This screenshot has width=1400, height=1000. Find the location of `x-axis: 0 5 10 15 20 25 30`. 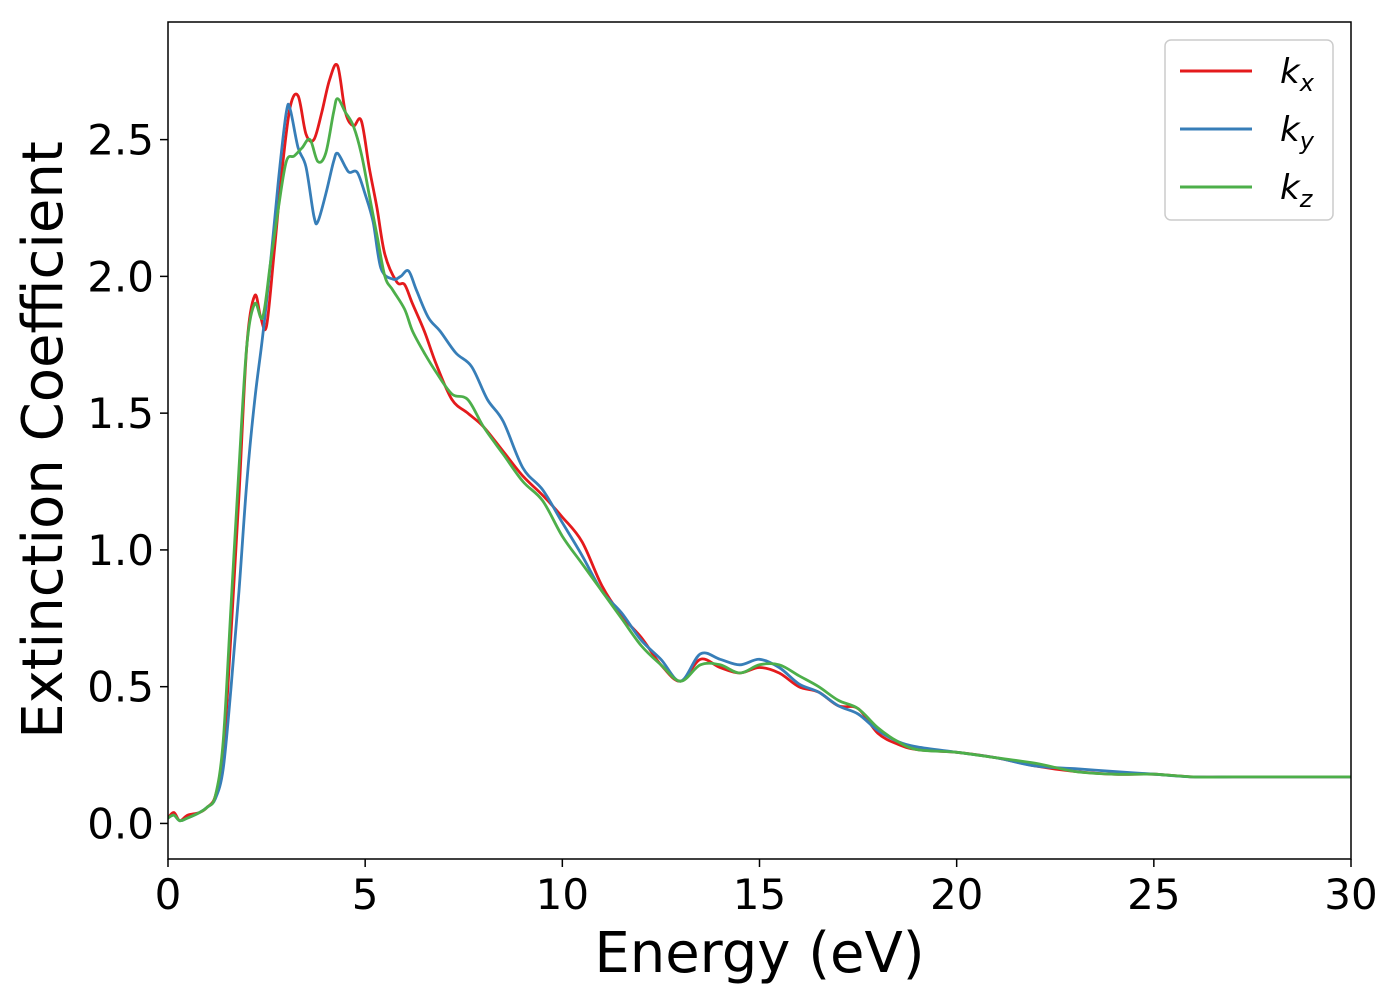

x-axis: 0 5 10 15 20 25 30 is located at coordinates (766, 889).